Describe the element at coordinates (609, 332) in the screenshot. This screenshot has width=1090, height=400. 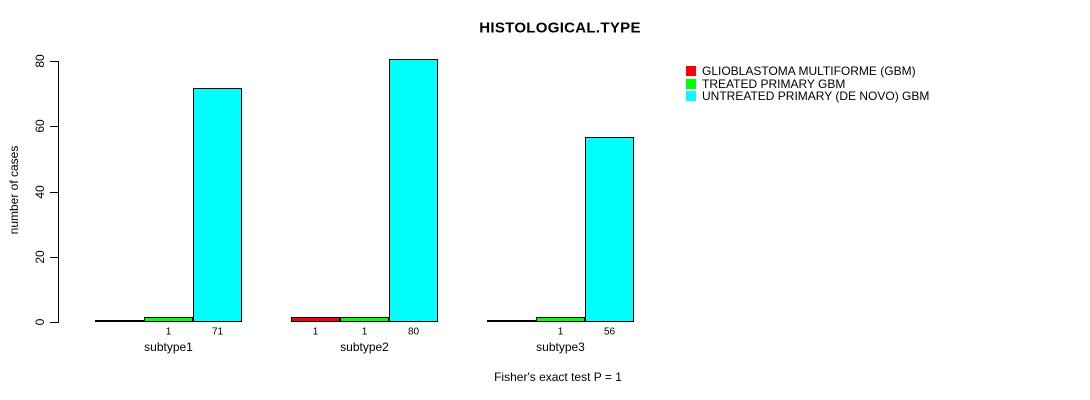
I see `bar-value-label: 56` at that location.